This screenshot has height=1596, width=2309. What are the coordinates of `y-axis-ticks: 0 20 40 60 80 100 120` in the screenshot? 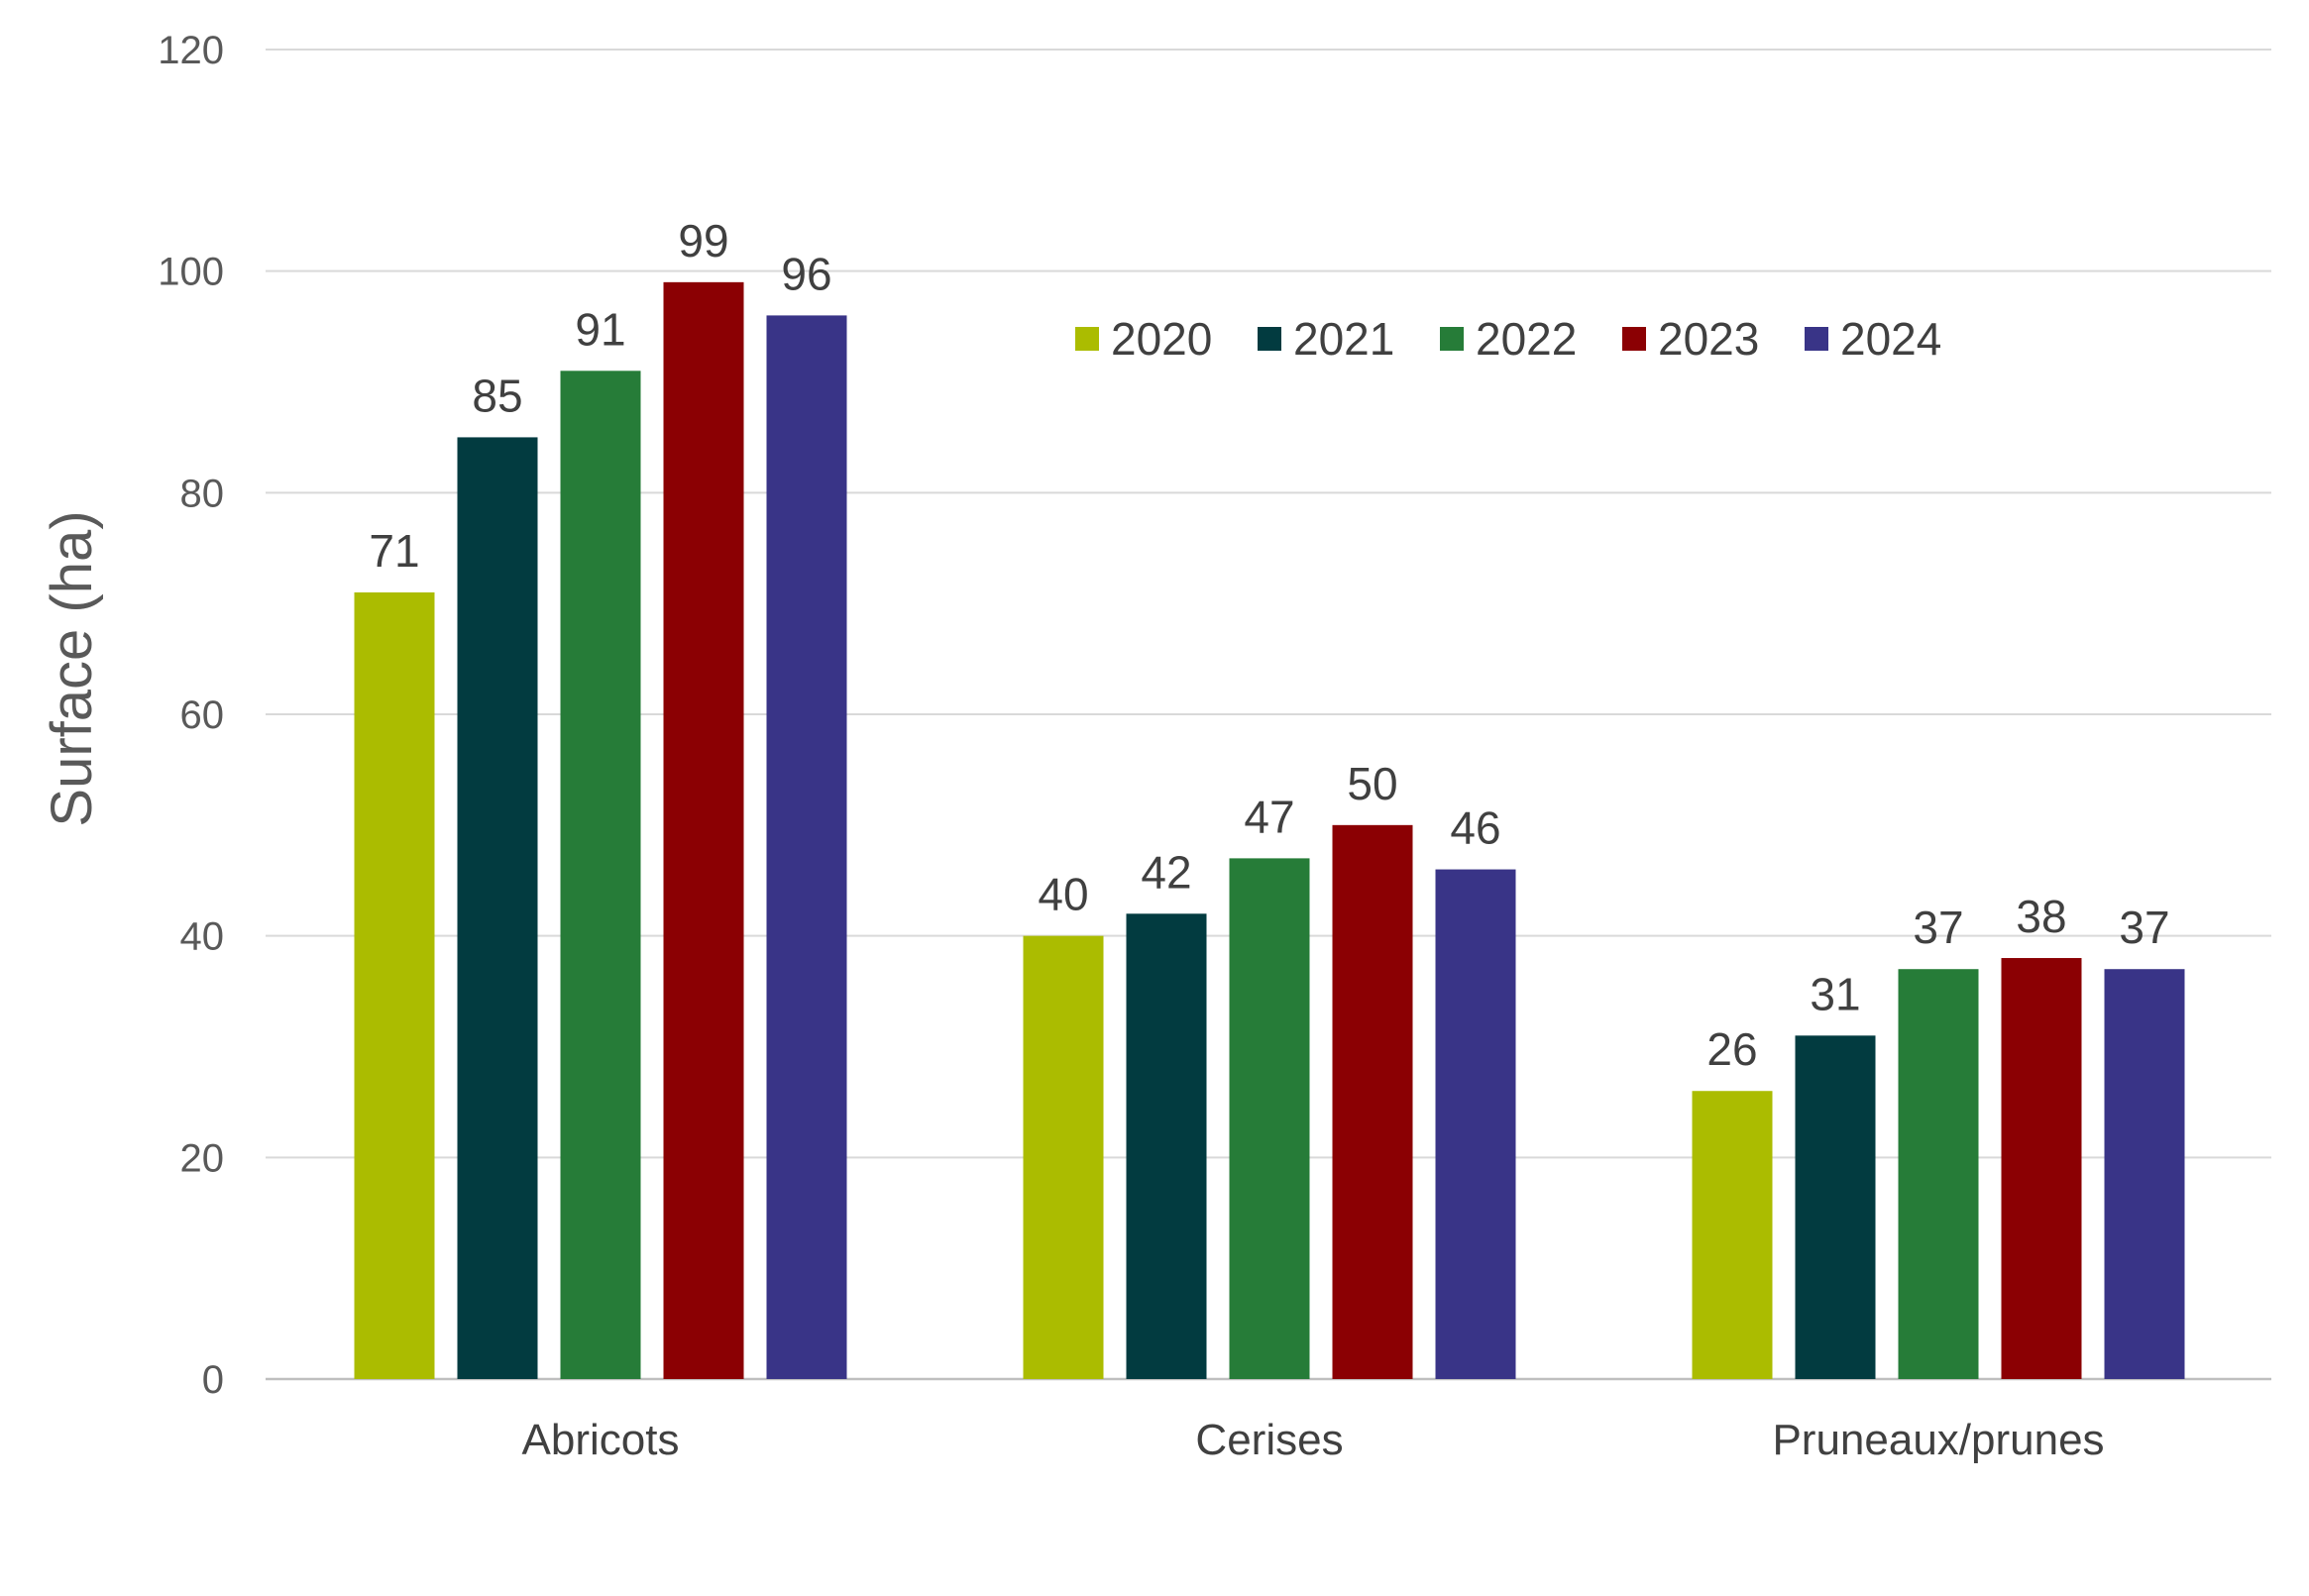 It's located at (191, 715).